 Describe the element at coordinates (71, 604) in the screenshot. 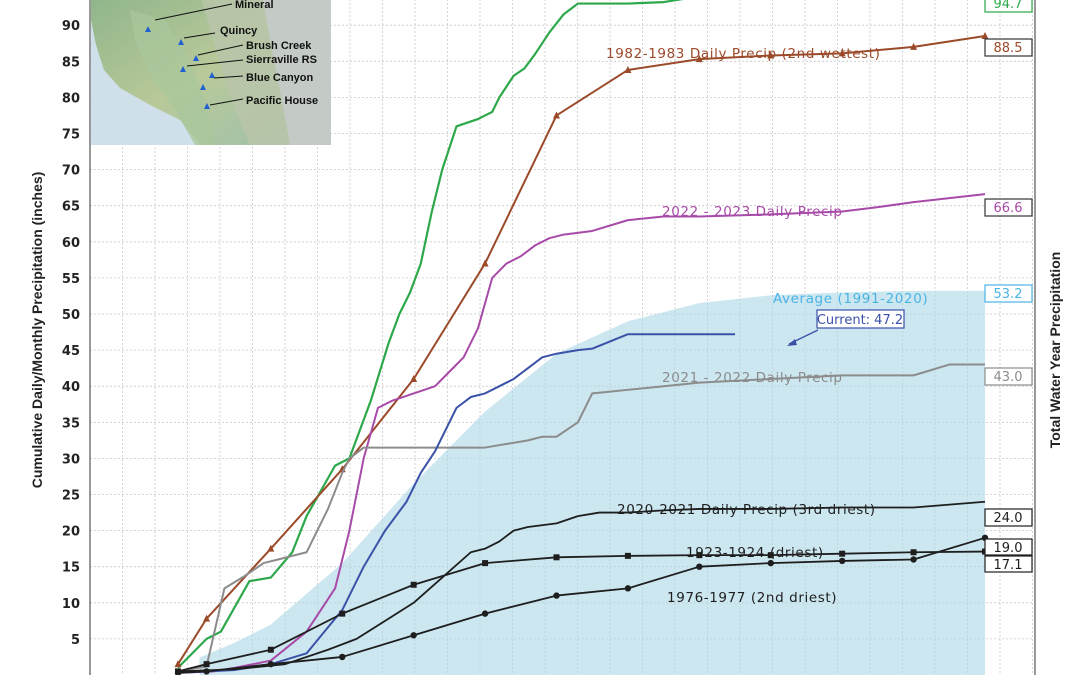

I see `y-tick-label: 10` at that location.